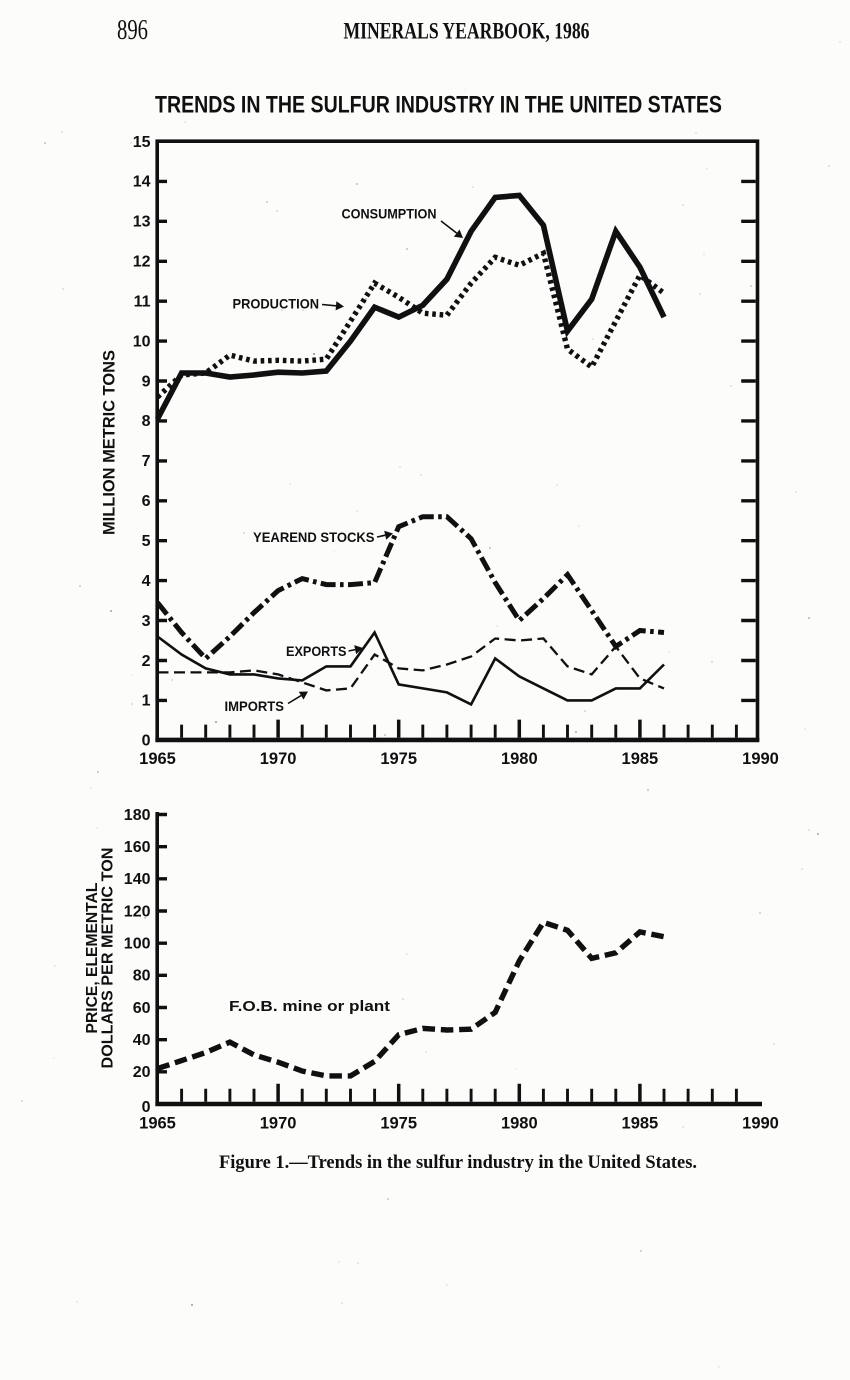 This screenshot has height=1380, width=850. What do you see at coordinates (142, 976) in the screenshot?
I see `svg-text: 80` at bounding box center [142, 976].